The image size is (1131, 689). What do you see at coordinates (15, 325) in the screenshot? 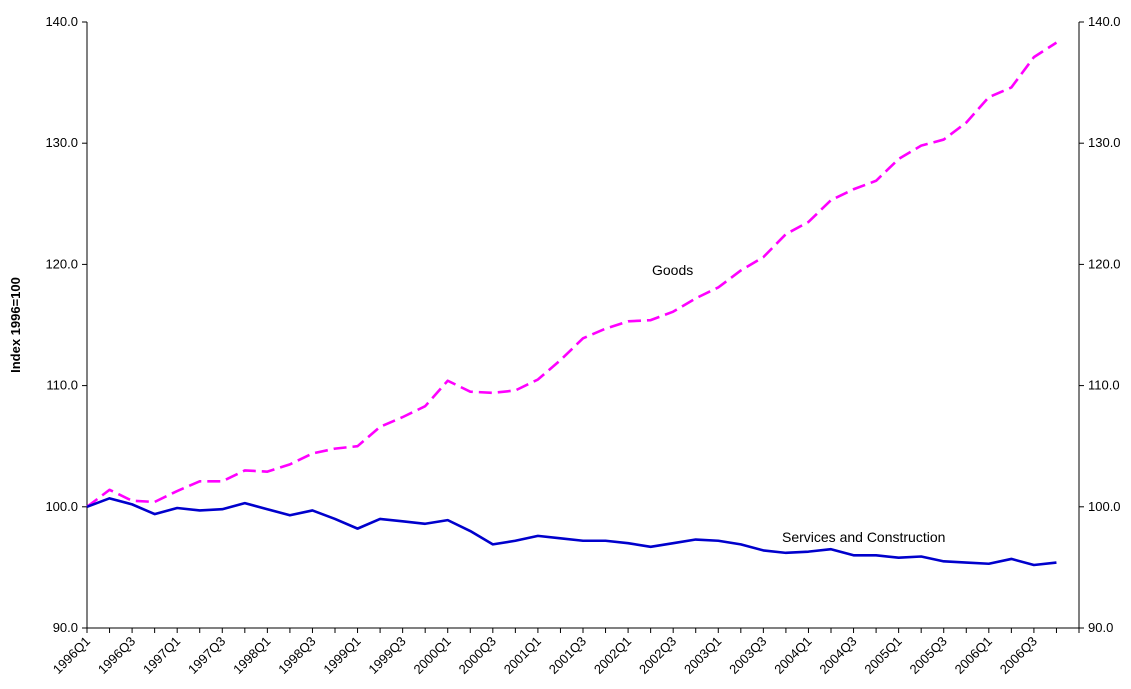
I see `y-axis-title: Index 1996=100` at bounding box center [15, 325].